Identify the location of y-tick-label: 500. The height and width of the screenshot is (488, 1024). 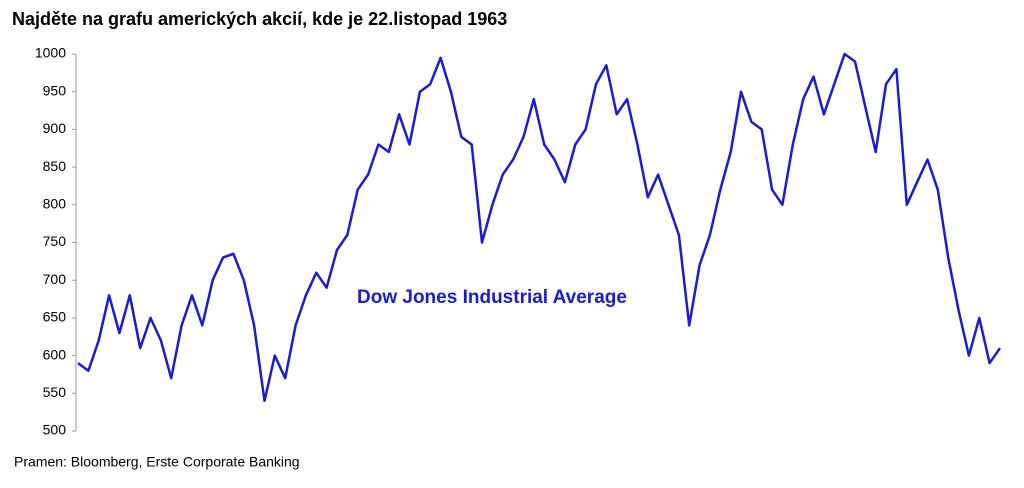
(55, 430).